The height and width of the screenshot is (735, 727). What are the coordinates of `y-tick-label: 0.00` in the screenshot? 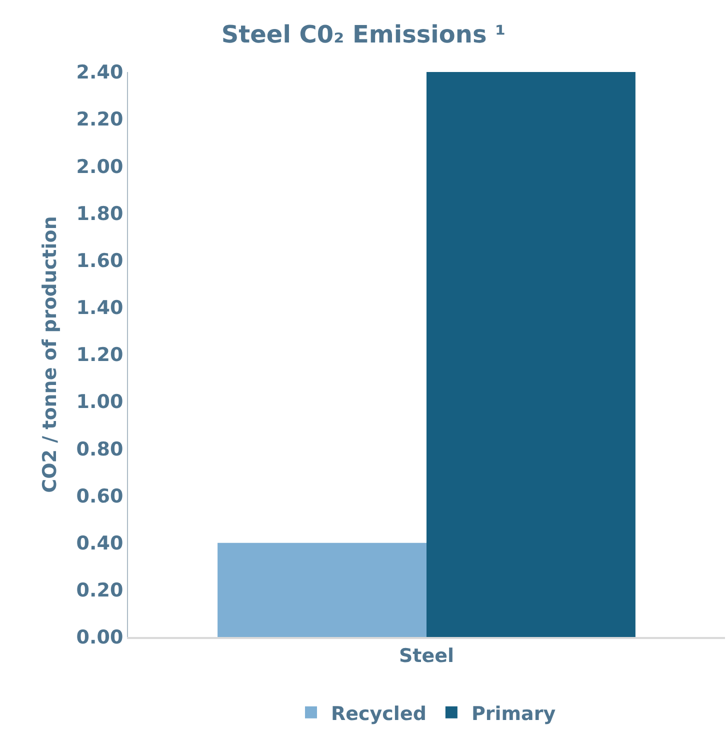 It's located at (100, 637).